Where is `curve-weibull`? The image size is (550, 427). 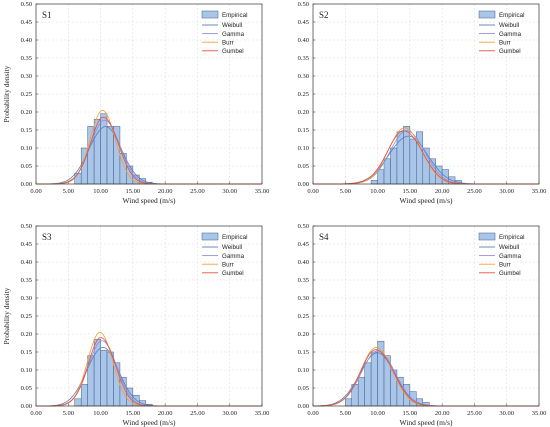
curve-weibull is located at coordinates (149, 155).